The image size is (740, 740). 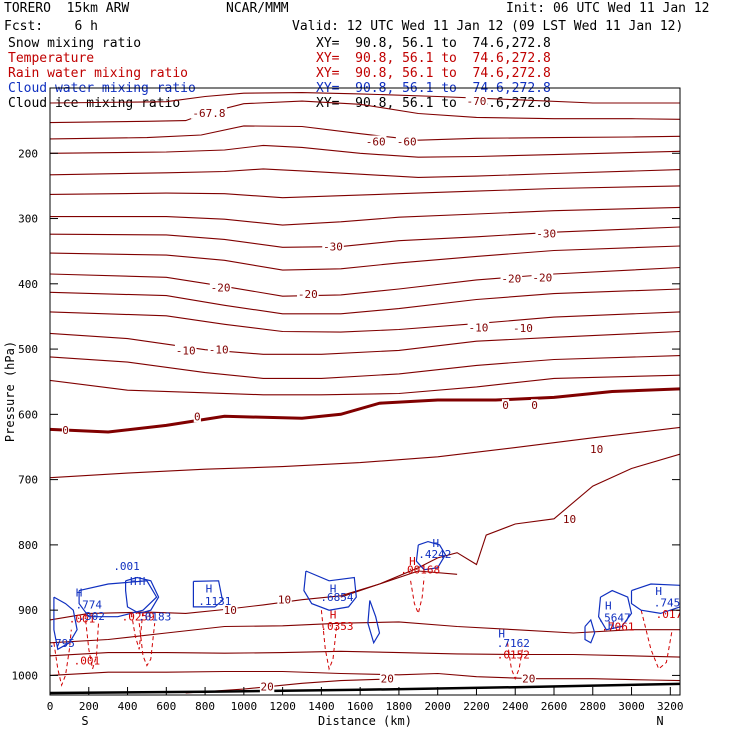 I want to click on y-tick-label: 500, so click(x=28, y=349).